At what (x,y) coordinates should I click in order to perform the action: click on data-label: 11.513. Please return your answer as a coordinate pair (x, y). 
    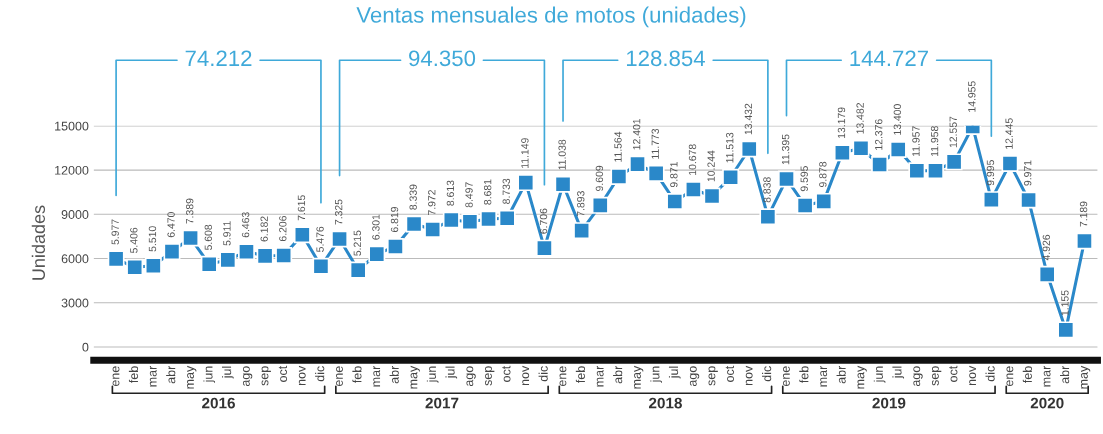
    Looking at the image, I should click on (730, 147).